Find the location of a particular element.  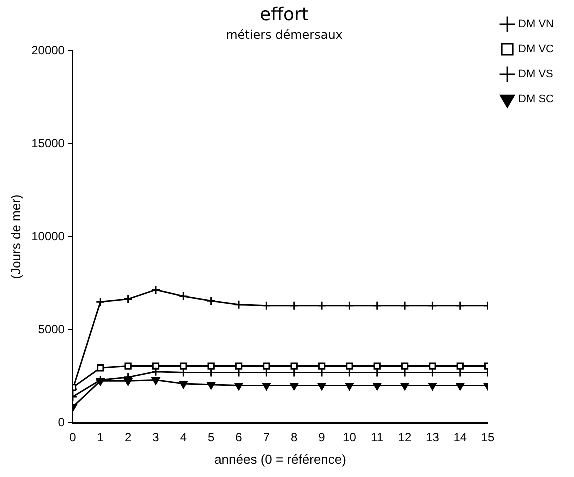

x-tick-label: 13 is located at coordinates (433, 437).